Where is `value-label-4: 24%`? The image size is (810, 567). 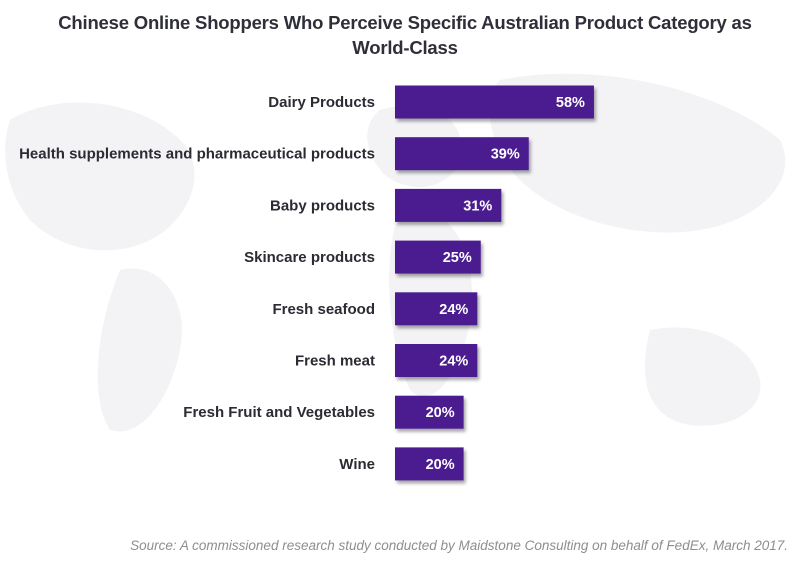 value-label-4: 24% is located at coordinates (453, 310).